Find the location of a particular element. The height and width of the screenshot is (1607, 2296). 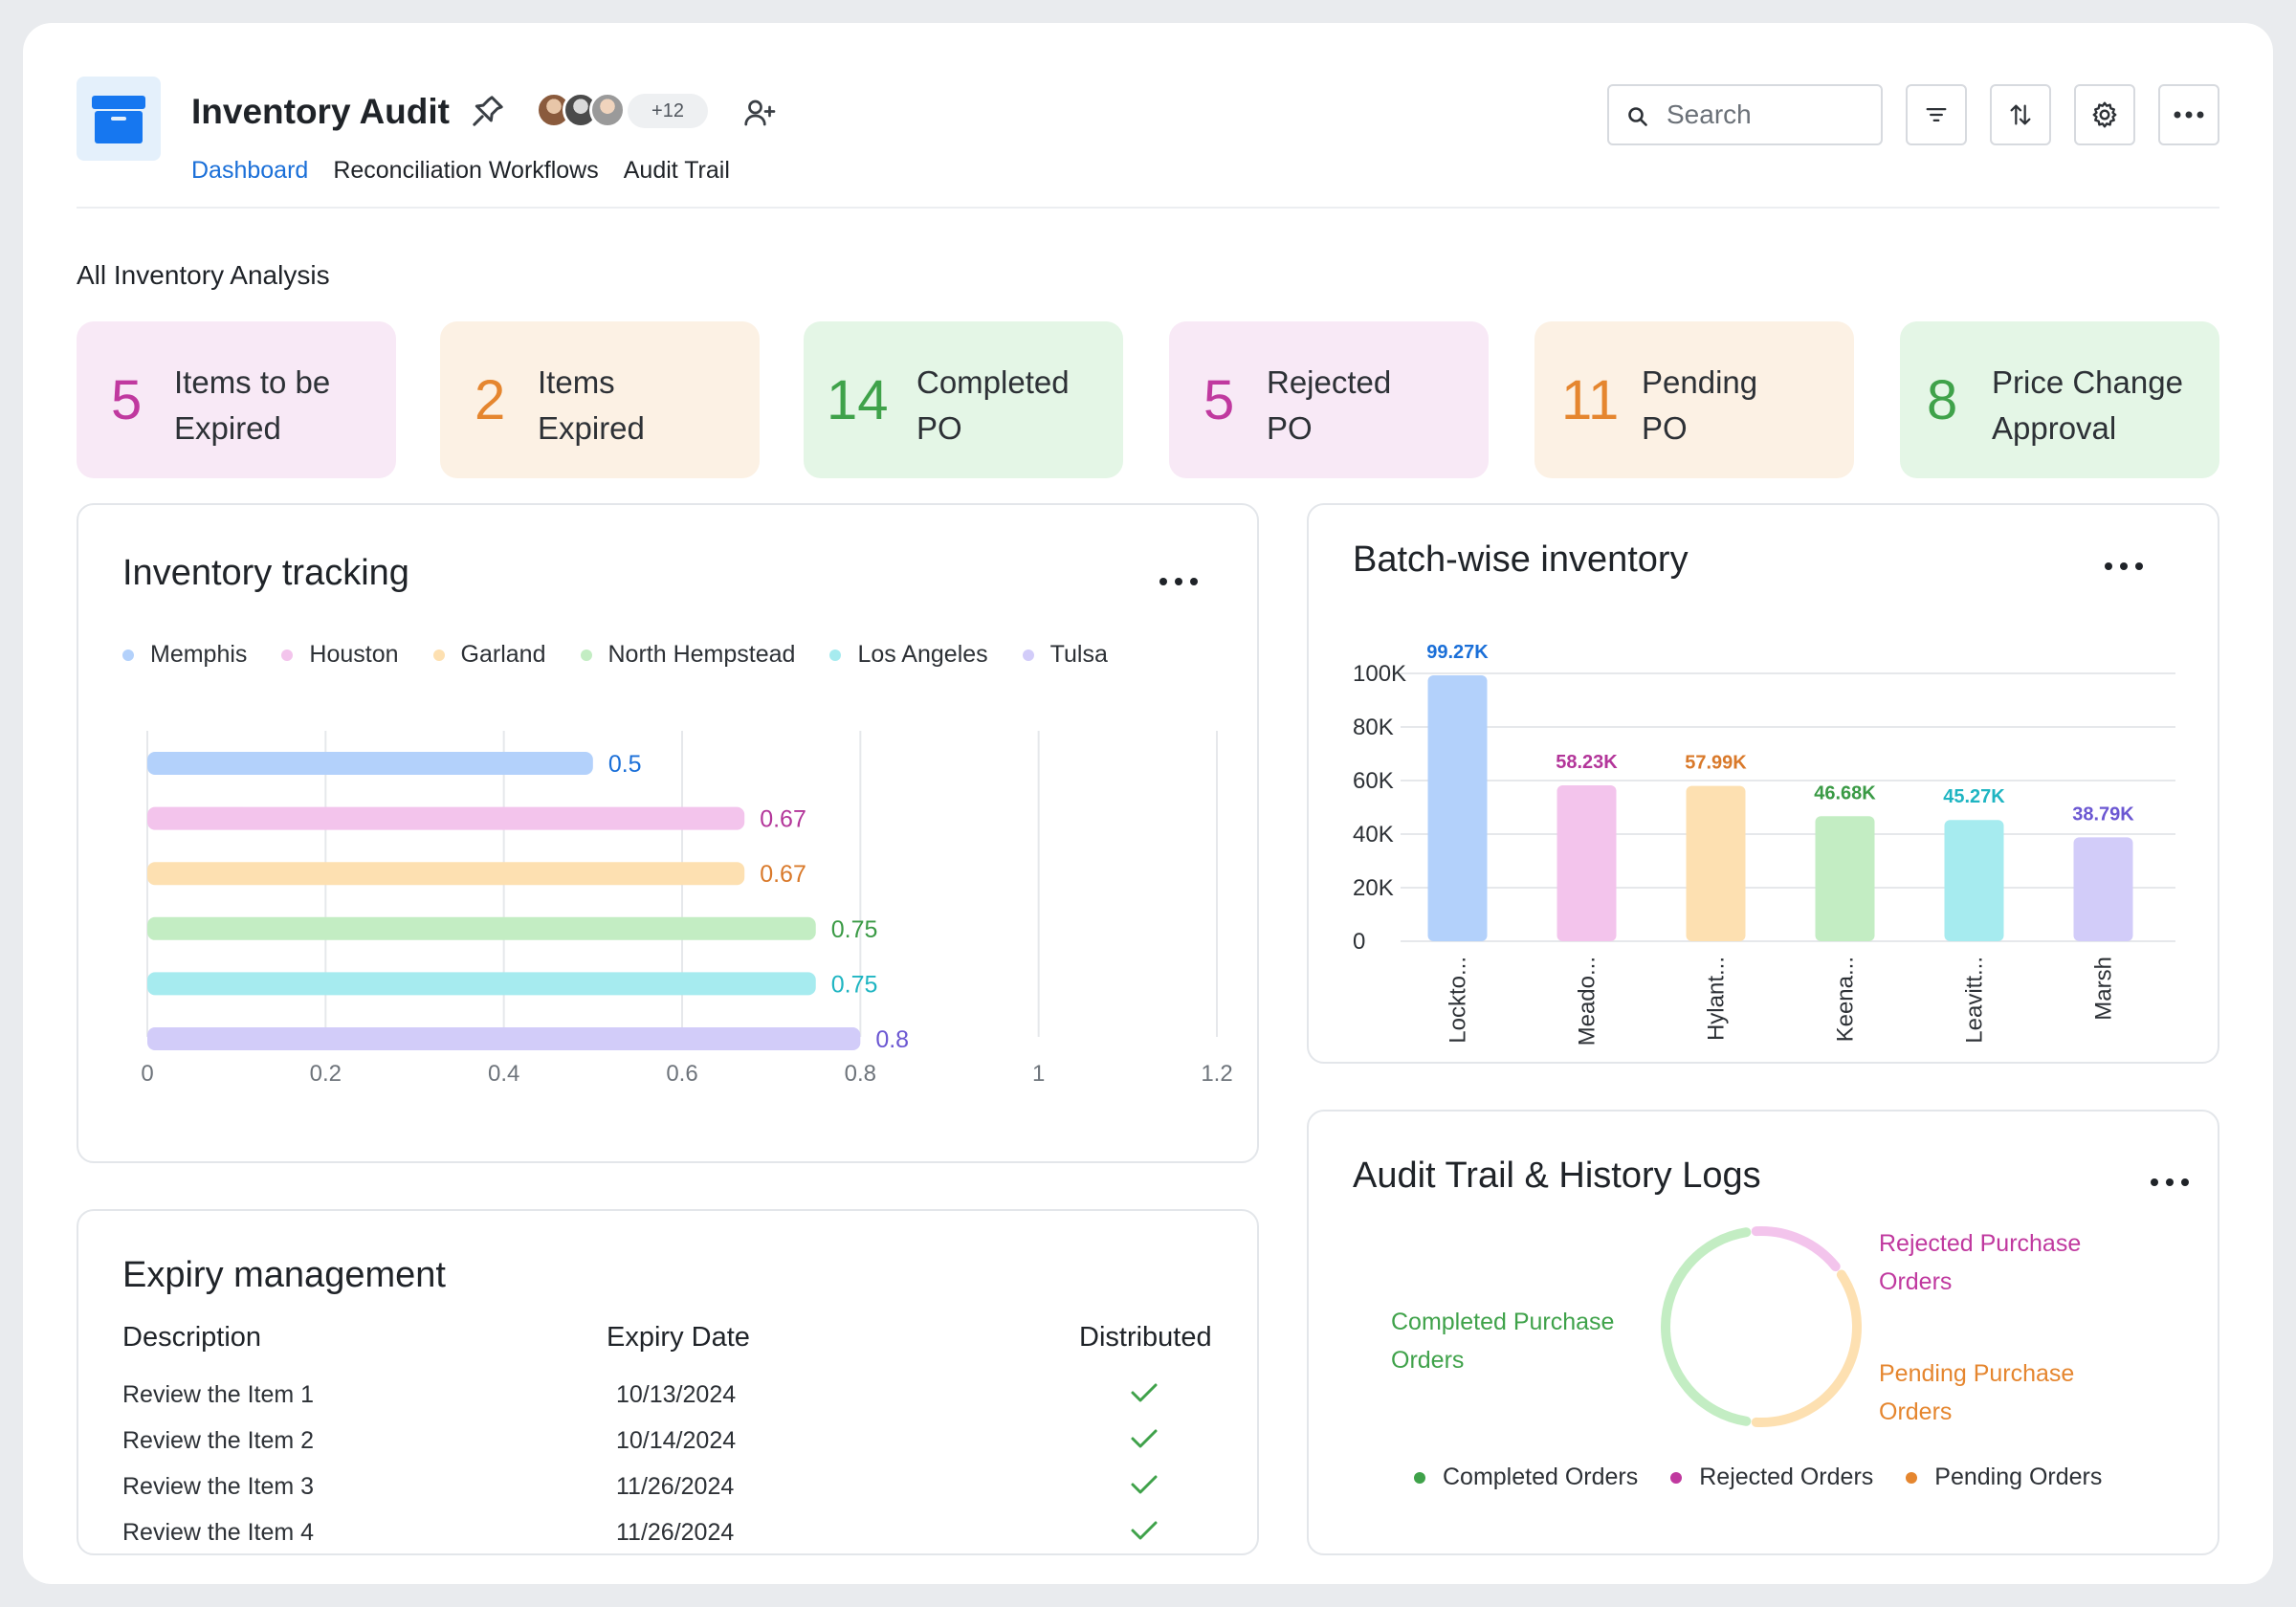

legend-item: North Hempstead is located at coordinates (688, 655).